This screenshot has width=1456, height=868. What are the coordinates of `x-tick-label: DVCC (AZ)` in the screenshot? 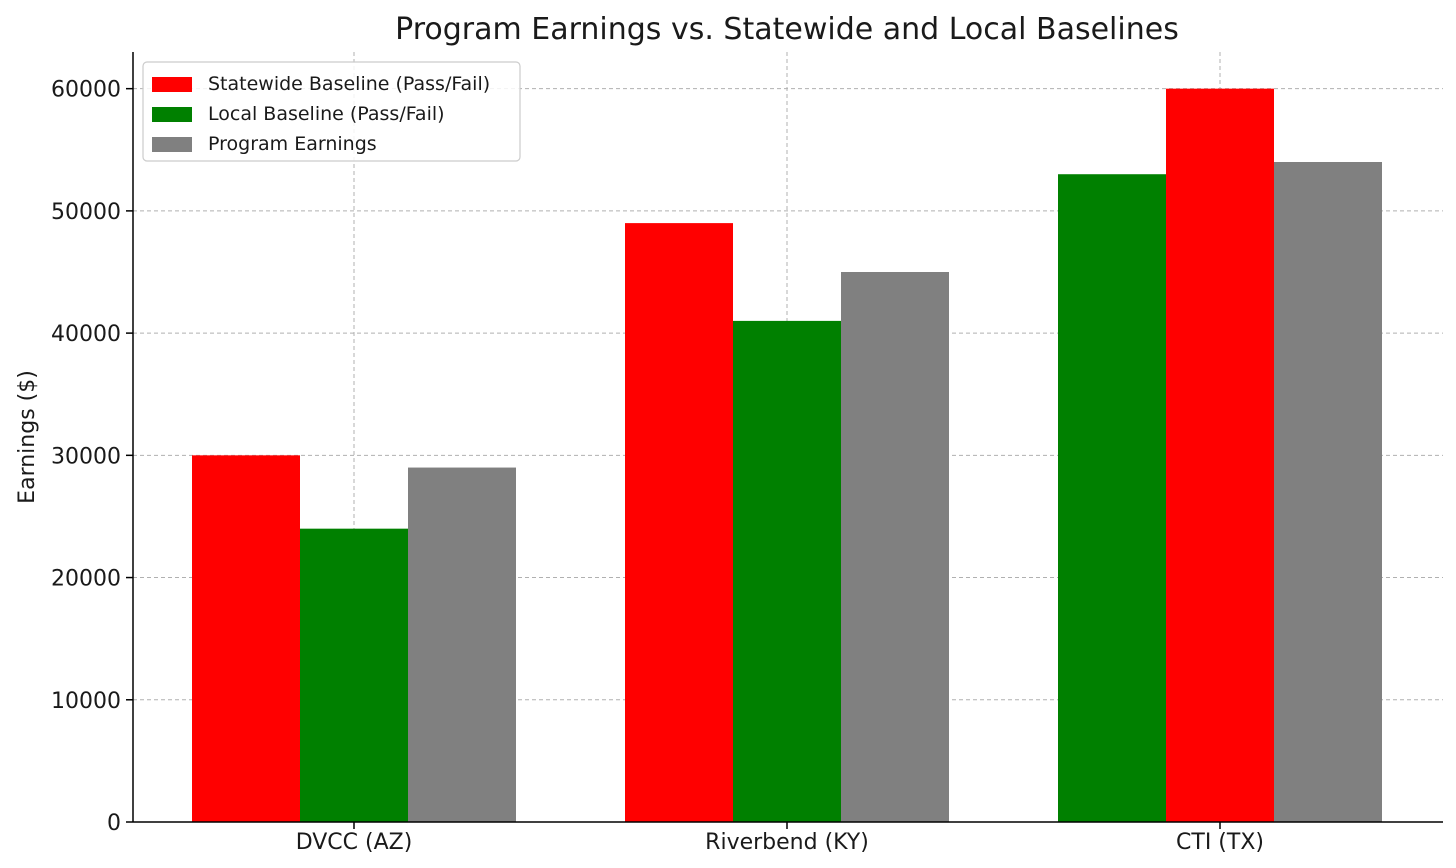 It's located at (354, 842).